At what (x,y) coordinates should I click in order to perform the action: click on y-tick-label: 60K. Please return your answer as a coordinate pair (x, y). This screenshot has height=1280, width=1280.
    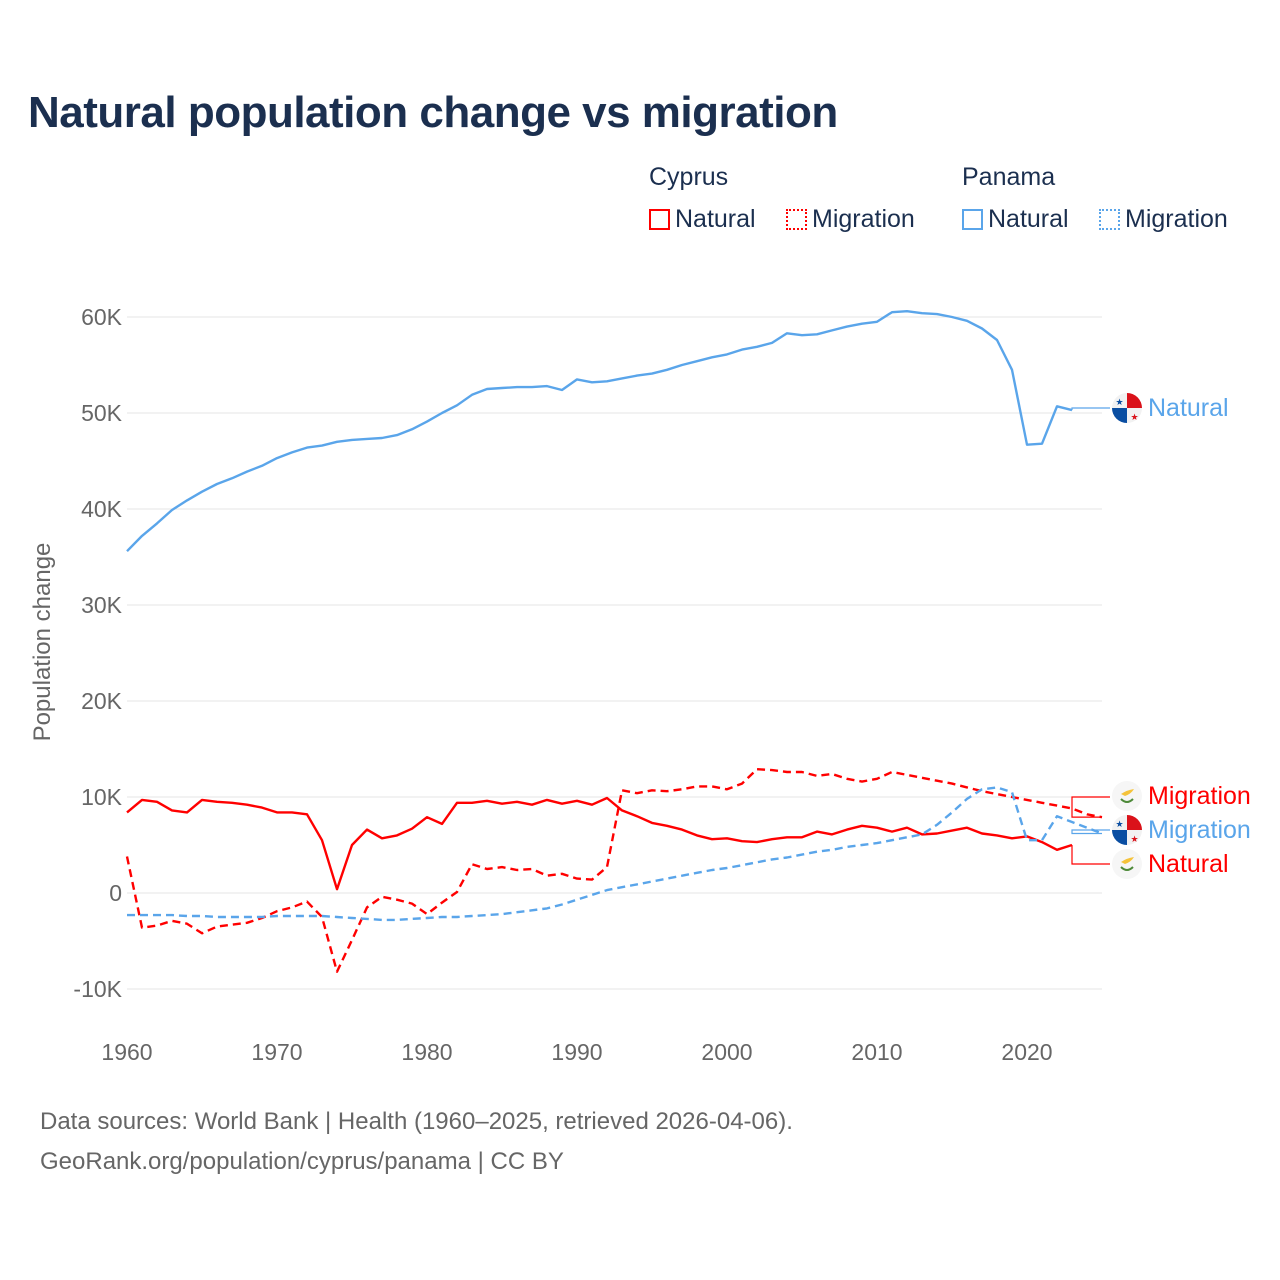
    Looking at the image, I should click on (102, 317).